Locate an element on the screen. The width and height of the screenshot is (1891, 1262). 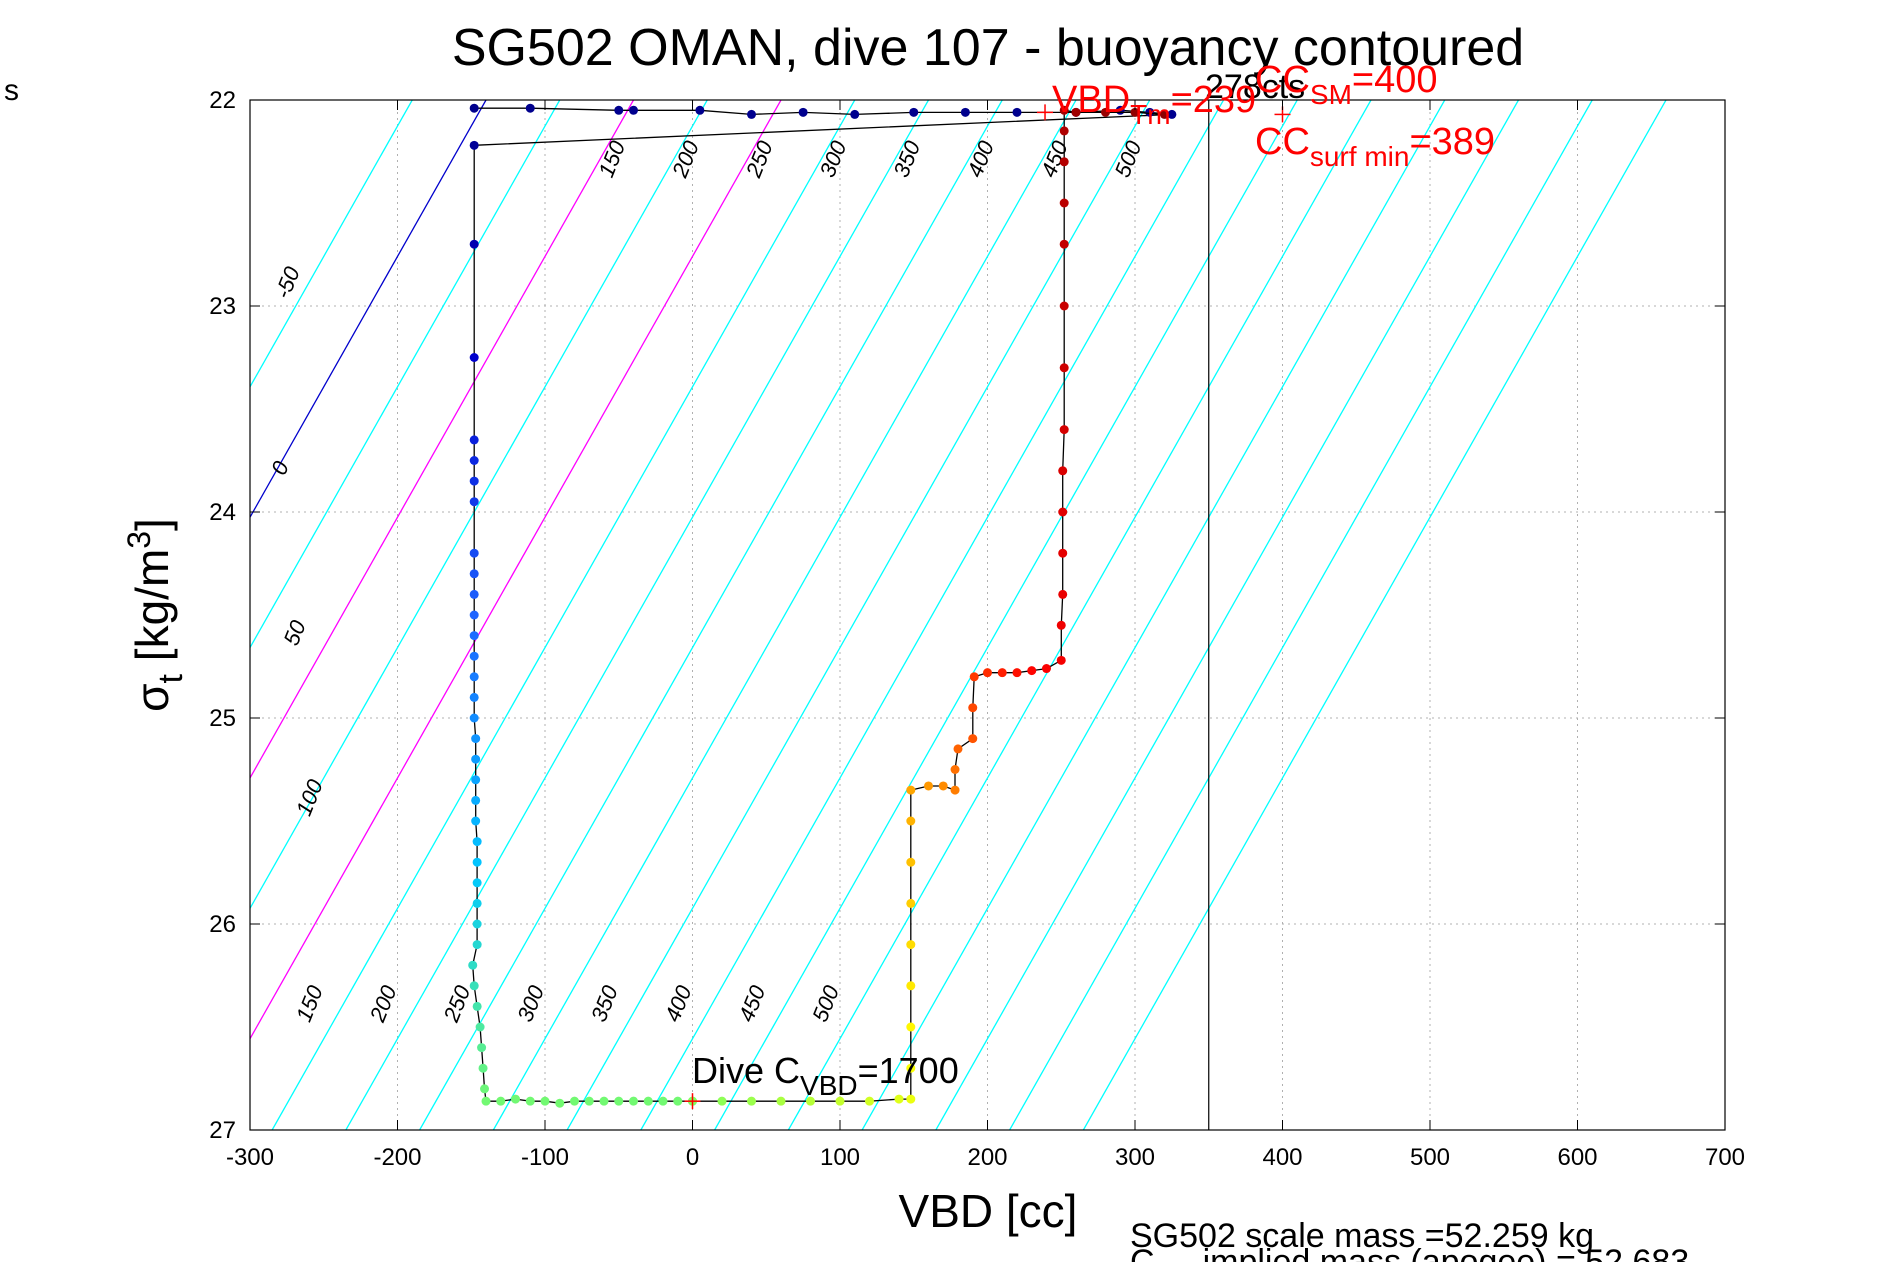
x-tick-label: 200 is located at coordinates (987, 1157).